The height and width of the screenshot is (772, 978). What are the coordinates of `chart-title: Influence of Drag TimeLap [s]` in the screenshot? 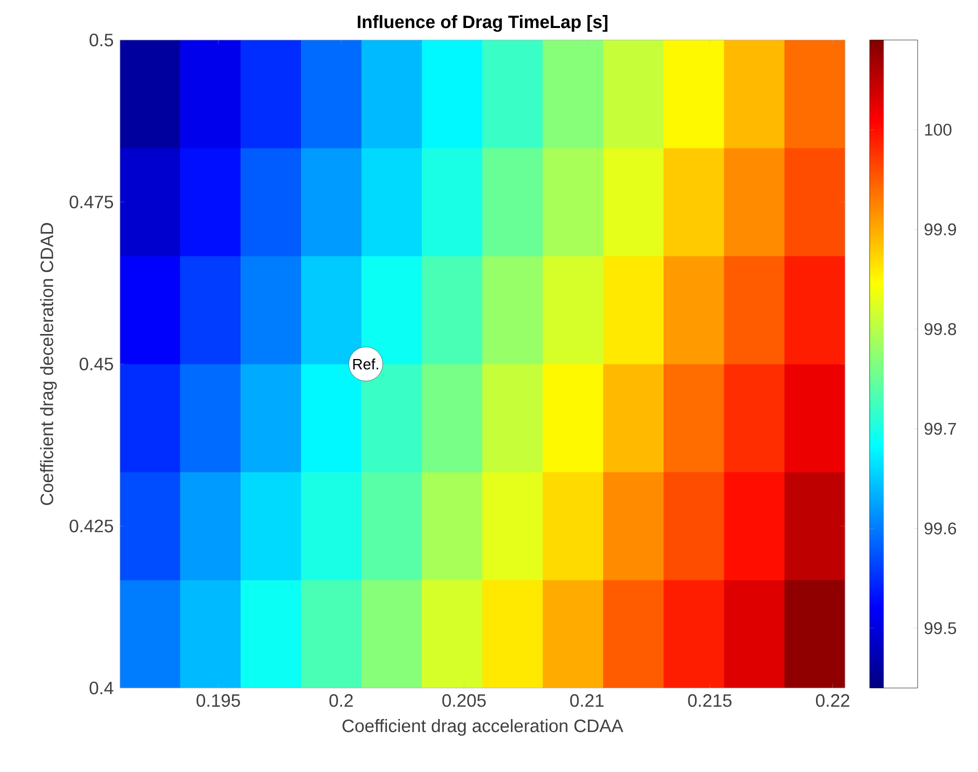 It's located at (483, 23).